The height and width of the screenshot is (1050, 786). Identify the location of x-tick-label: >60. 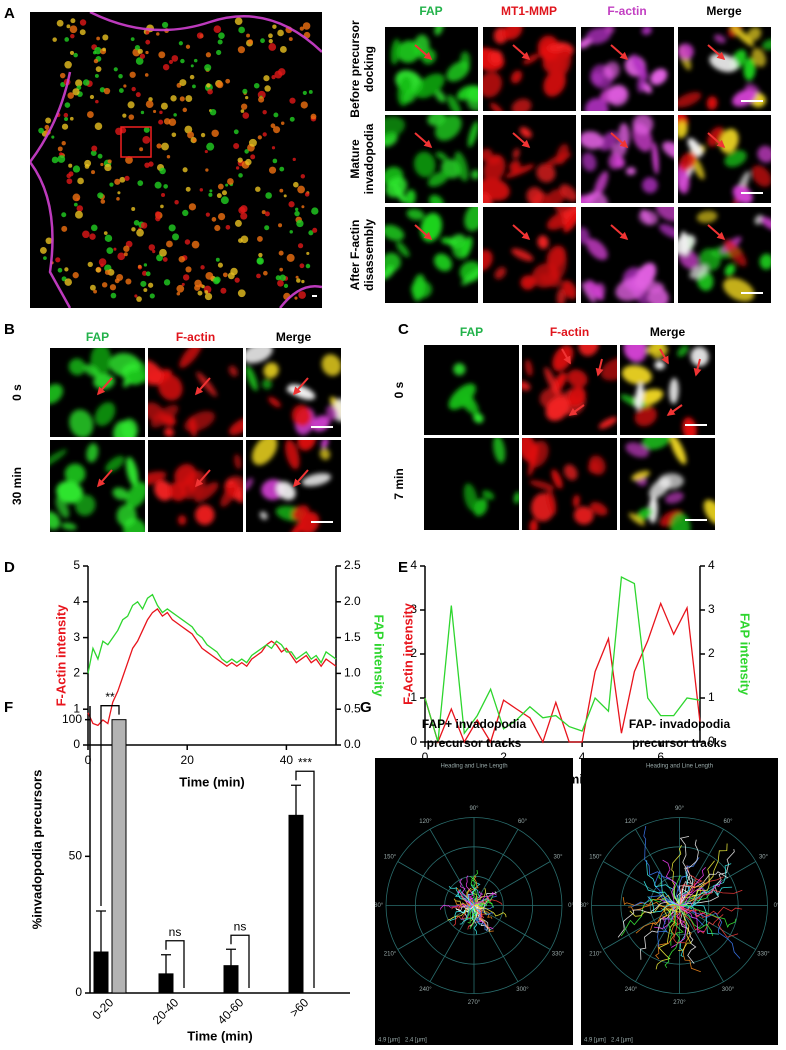
(299, 1007).